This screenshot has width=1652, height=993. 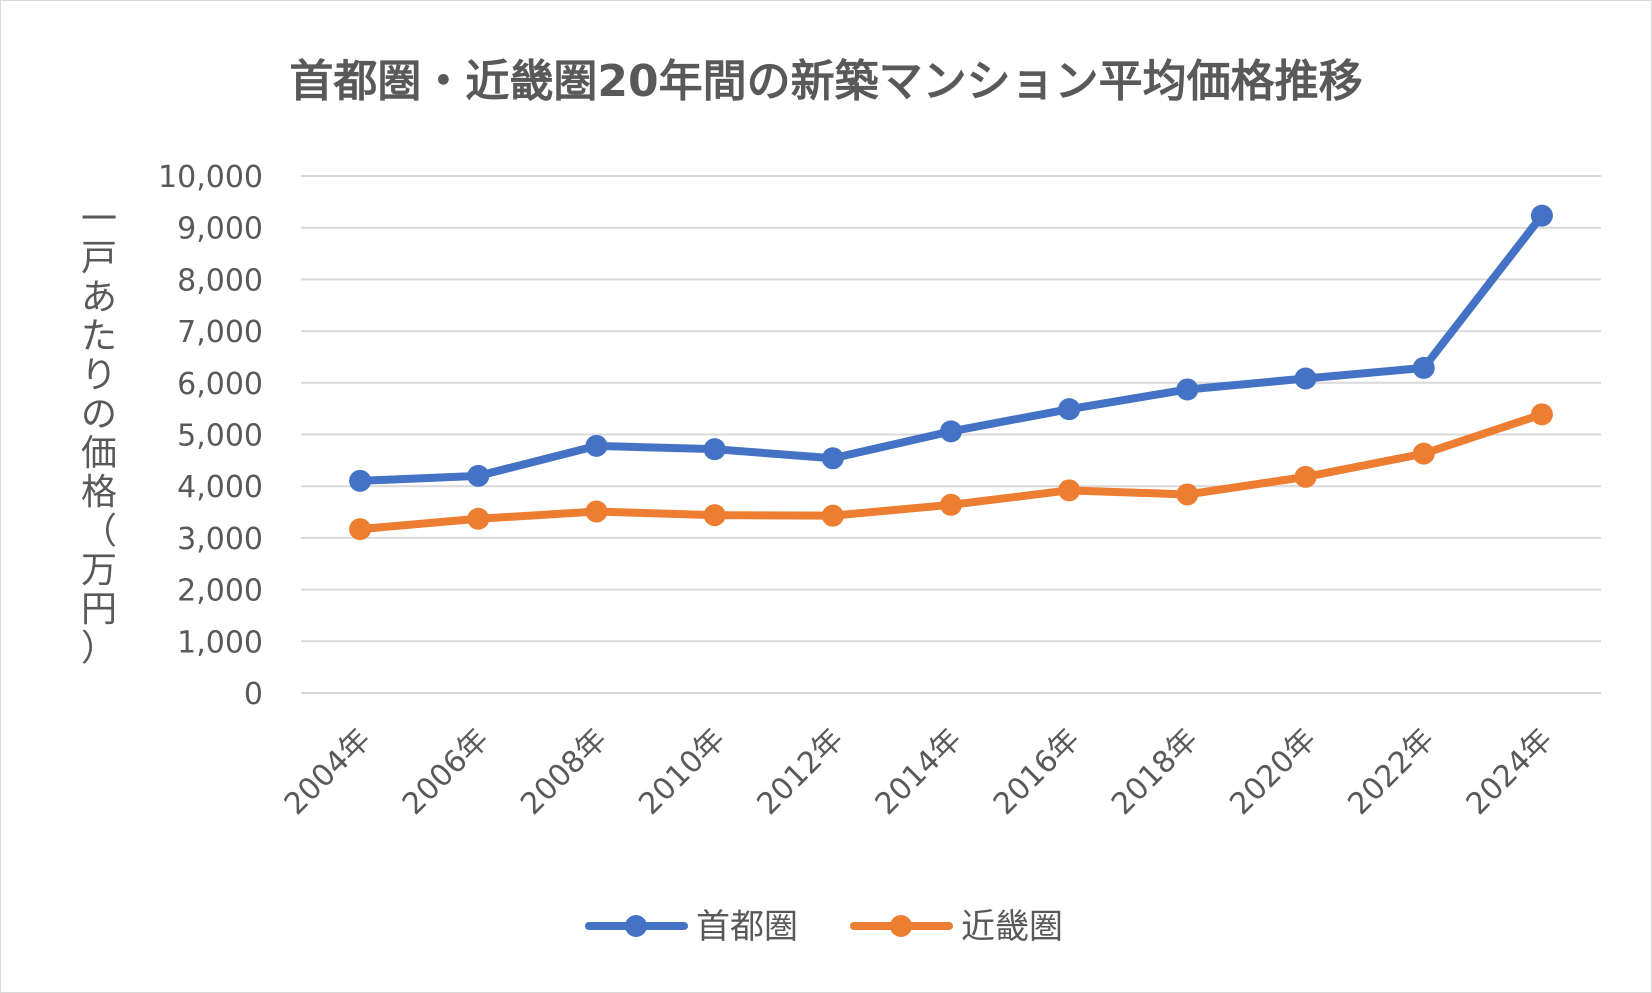 What do you see at coordinates (1012, 927) in the screenshot?
I see `legend-label: 近畿圏` at bounding box center [1012, 927].